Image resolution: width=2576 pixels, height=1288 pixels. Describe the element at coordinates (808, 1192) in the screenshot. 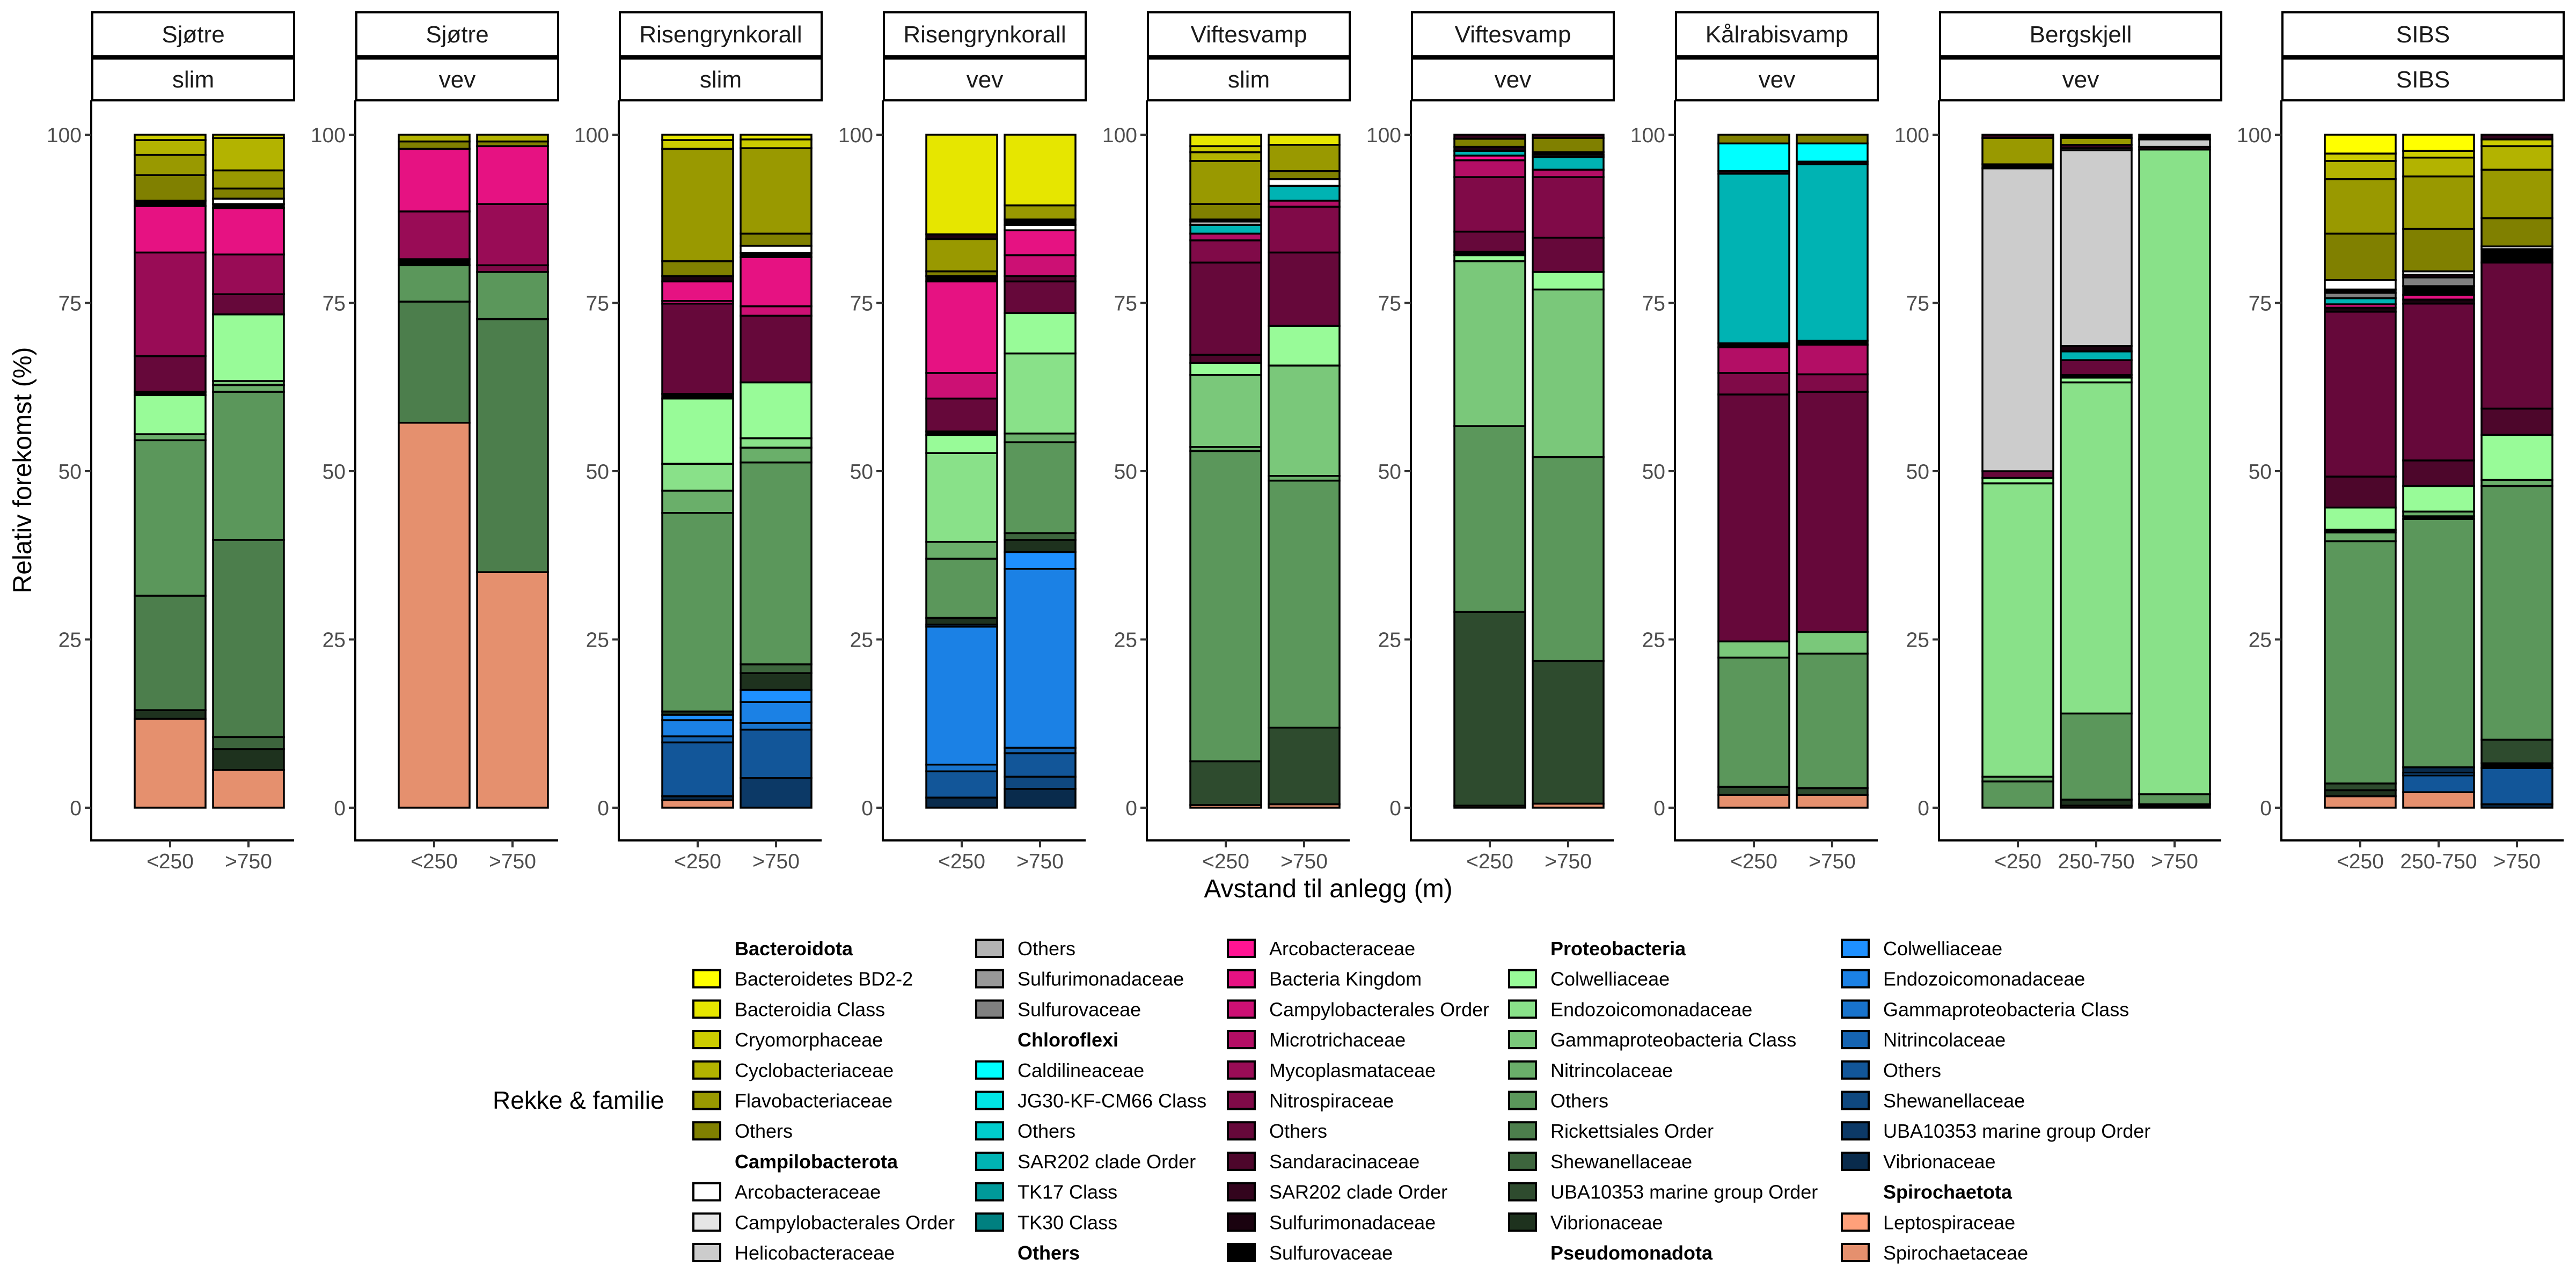

I see `legend-label: Arcobacteraceae` at that location.